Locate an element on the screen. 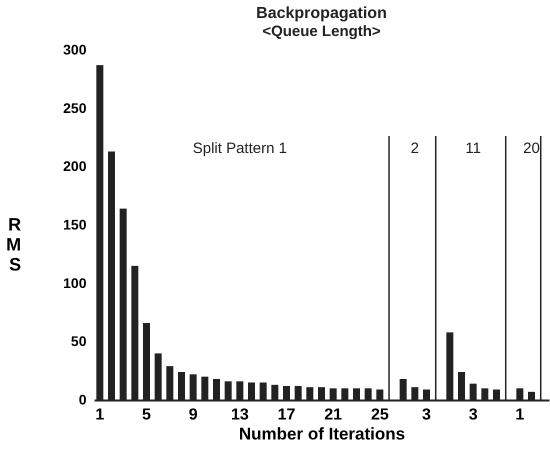  y-tick-label: 150 is located at coordinates (75, 224).